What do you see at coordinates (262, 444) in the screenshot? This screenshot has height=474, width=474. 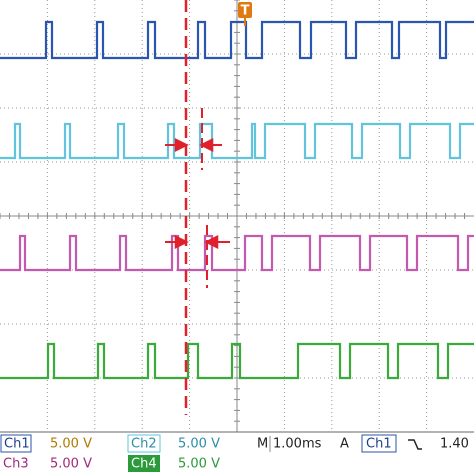 I see `timebase-prefix: M` at bounding box center [262, 444].